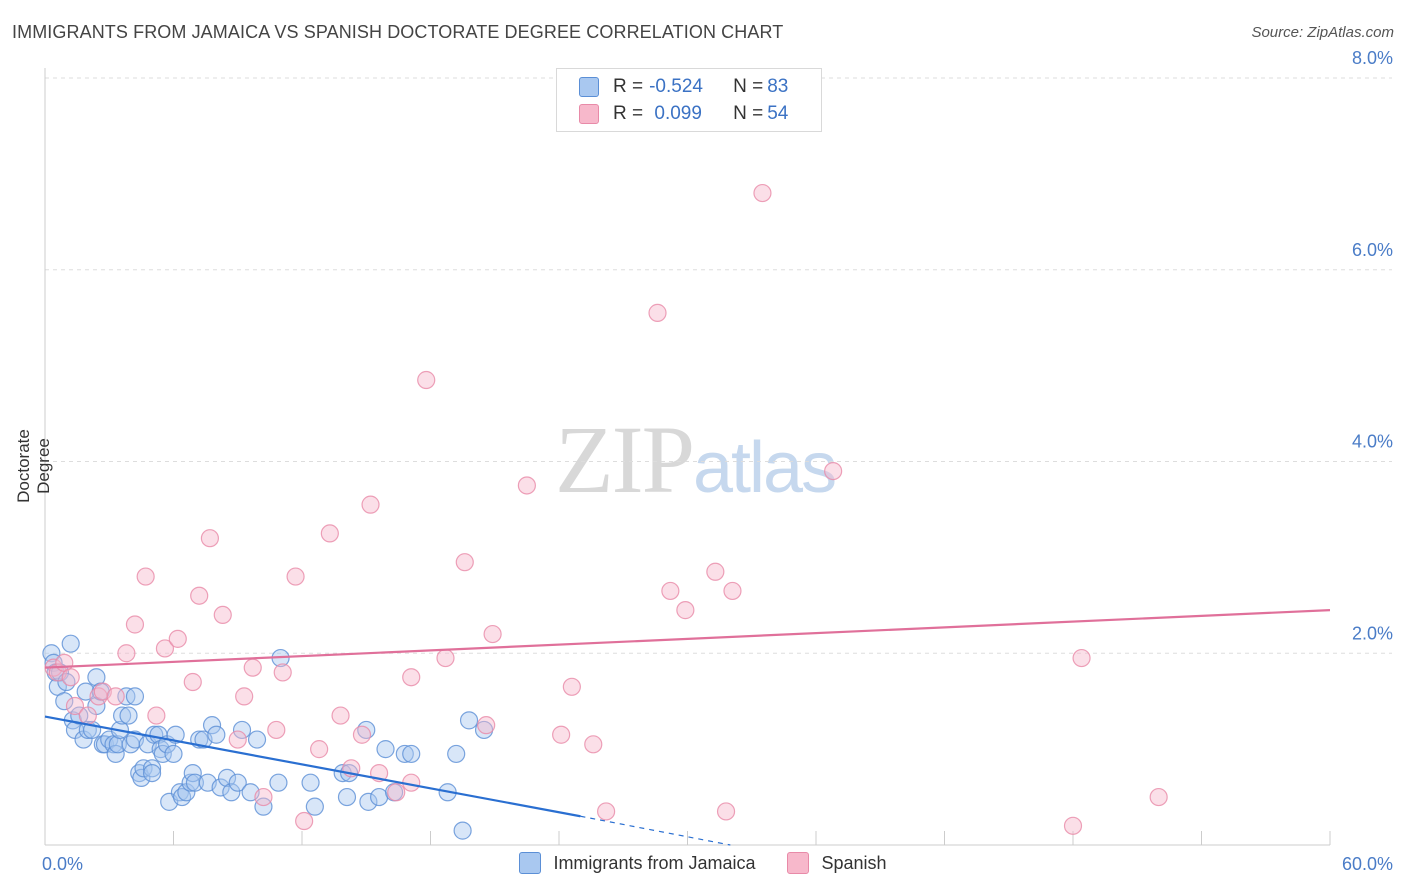 This screenshot has height=892, width=1406. What do you see at coordinates (854, 862) in the screenshot?
I see `legend-label-spanish: Spanish` at bounding box center [854, 862].